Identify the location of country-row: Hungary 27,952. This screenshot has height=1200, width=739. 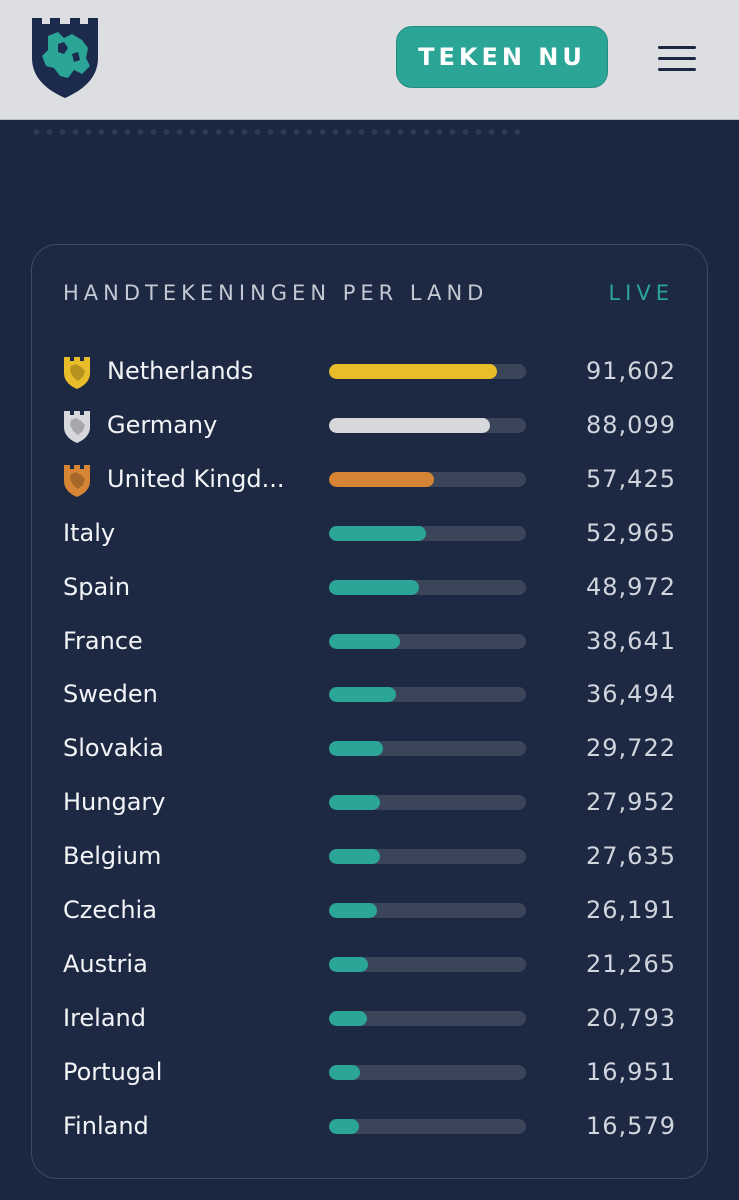
(370, 804).